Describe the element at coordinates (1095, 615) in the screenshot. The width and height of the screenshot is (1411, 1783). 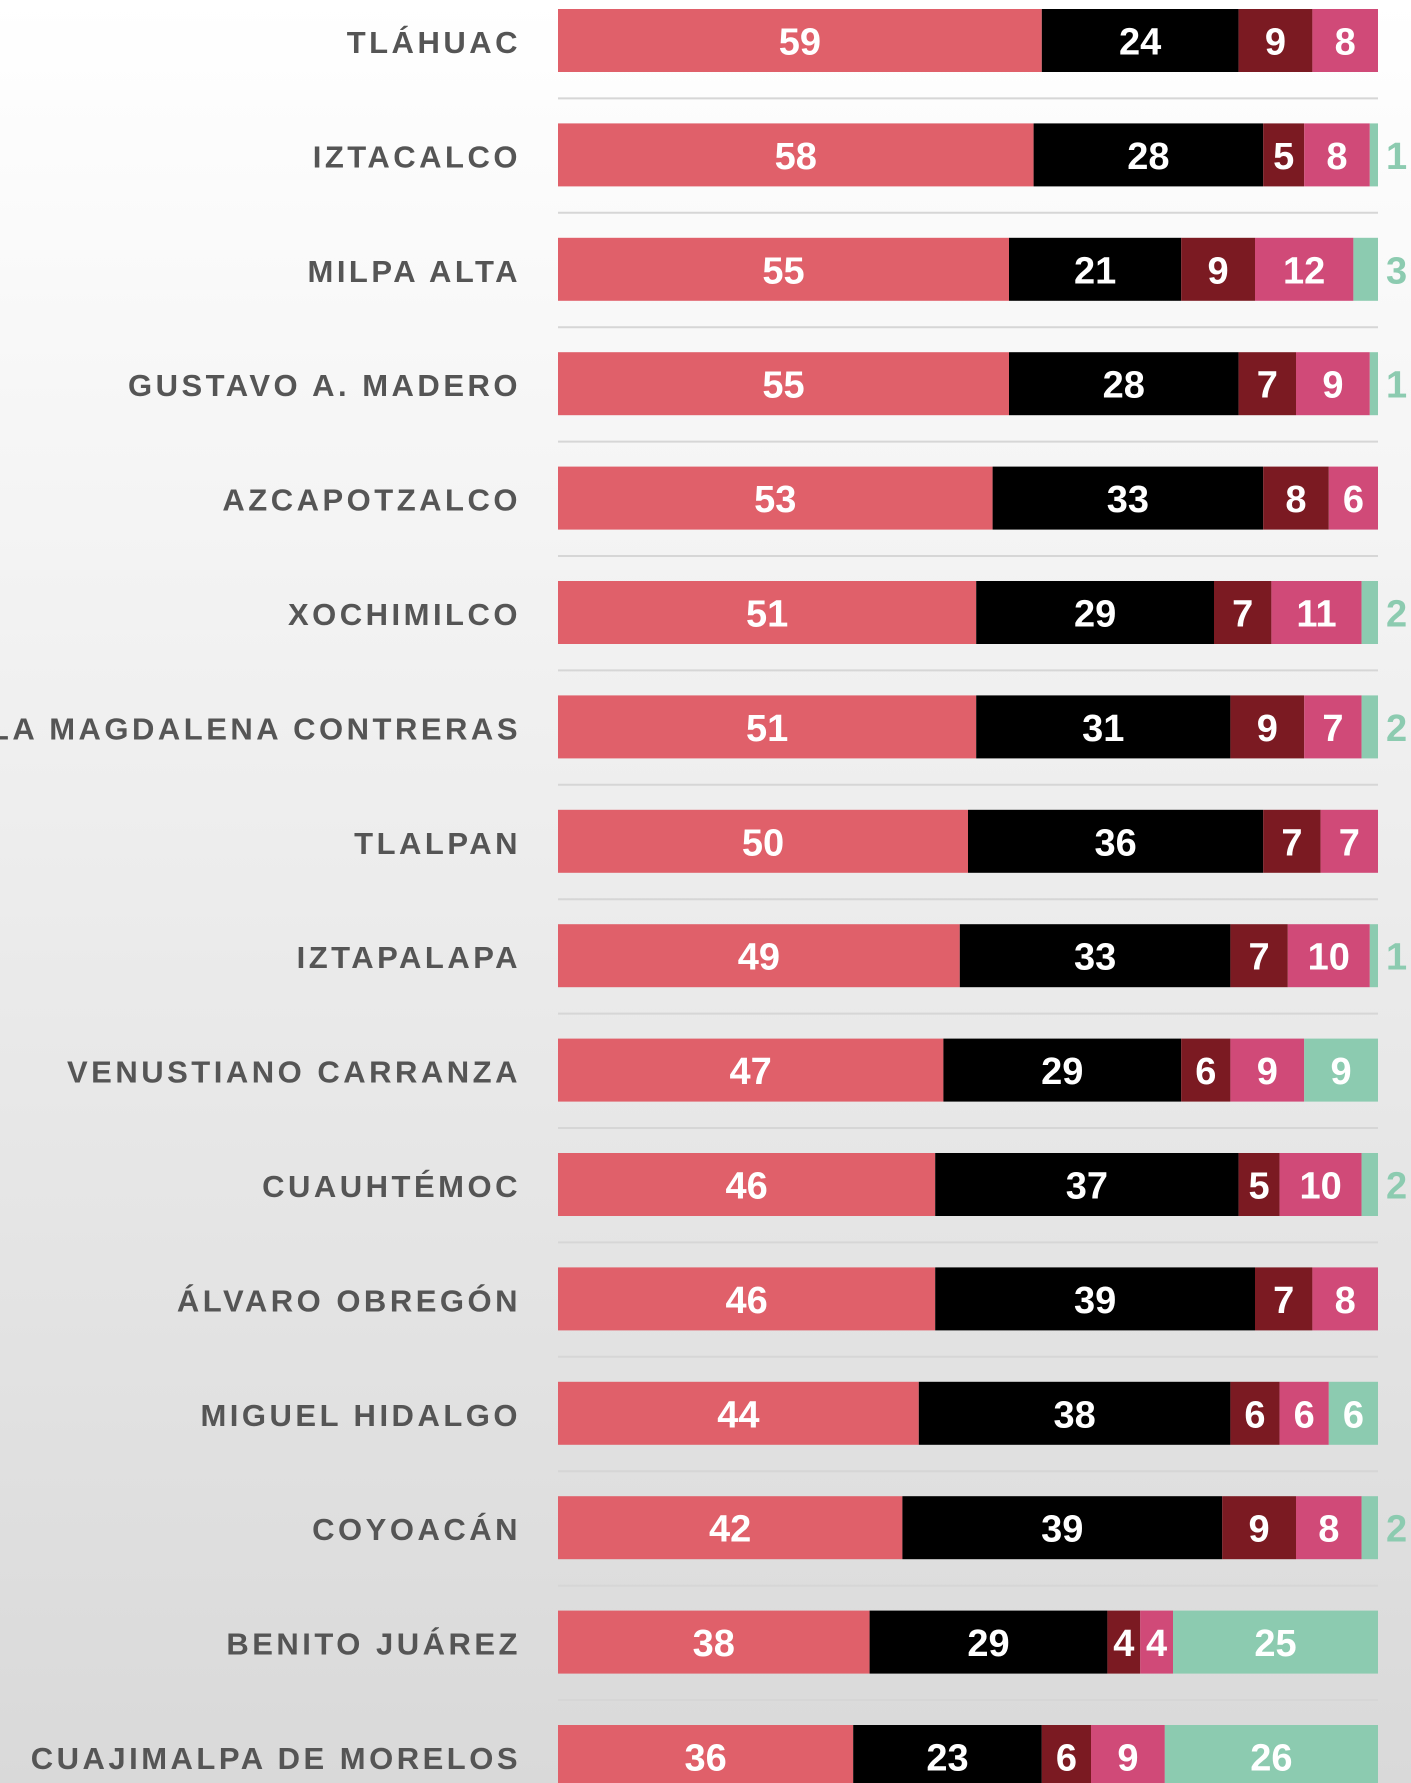
I see `value-label: 29` at that location.